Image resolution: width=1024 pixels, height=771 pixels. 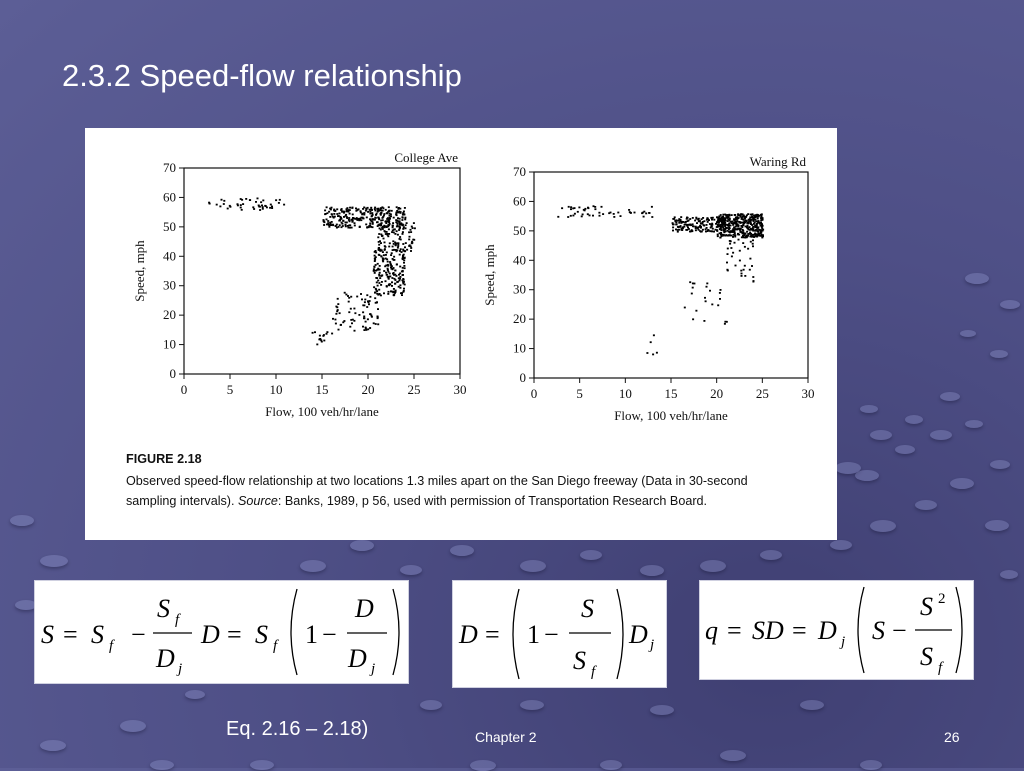 I want to click on svg-text: S, so click(x=926, y=656).